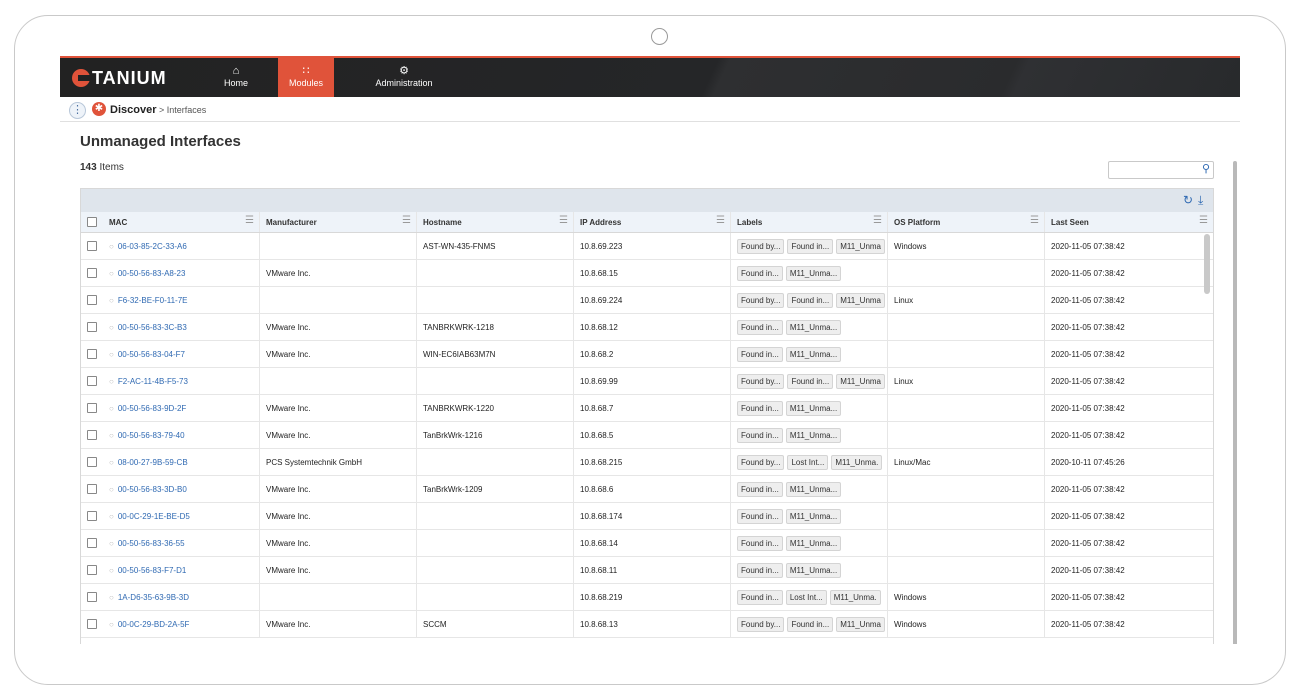 The width and height of the screenshot is (1300, 700). I want to click on nav-administration: ⚙ Administration, so click(404, 77).